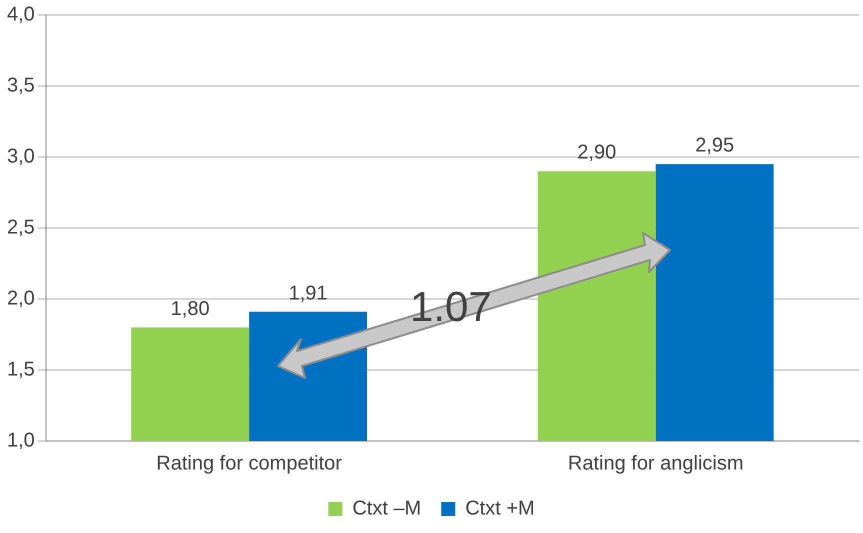 The height and width of the screenshot is (533, 863). I want to click on y-tick-label: 1,5, so click(20, 369).